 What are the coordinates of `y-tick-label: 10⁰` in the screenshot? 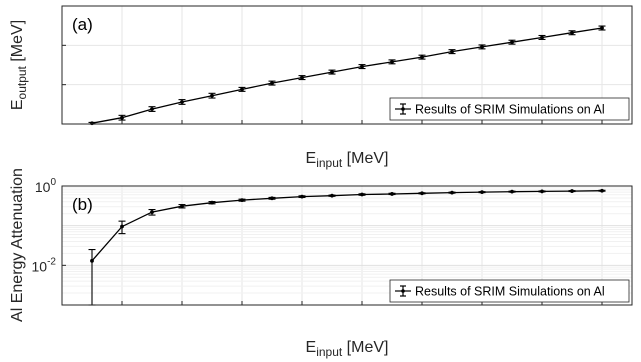 It's located at (46, 186).